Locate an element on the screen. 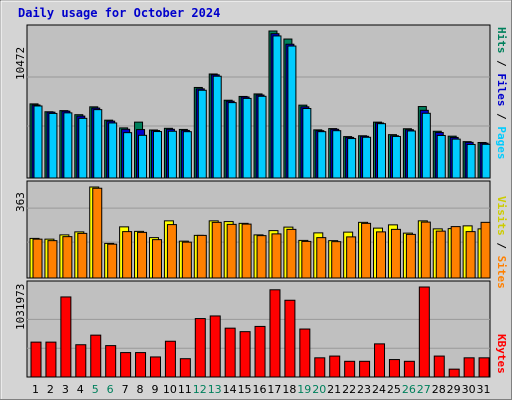 This screenshot has width=512, height=404. day-label-19: 19 is located at coordinates (304, 389).